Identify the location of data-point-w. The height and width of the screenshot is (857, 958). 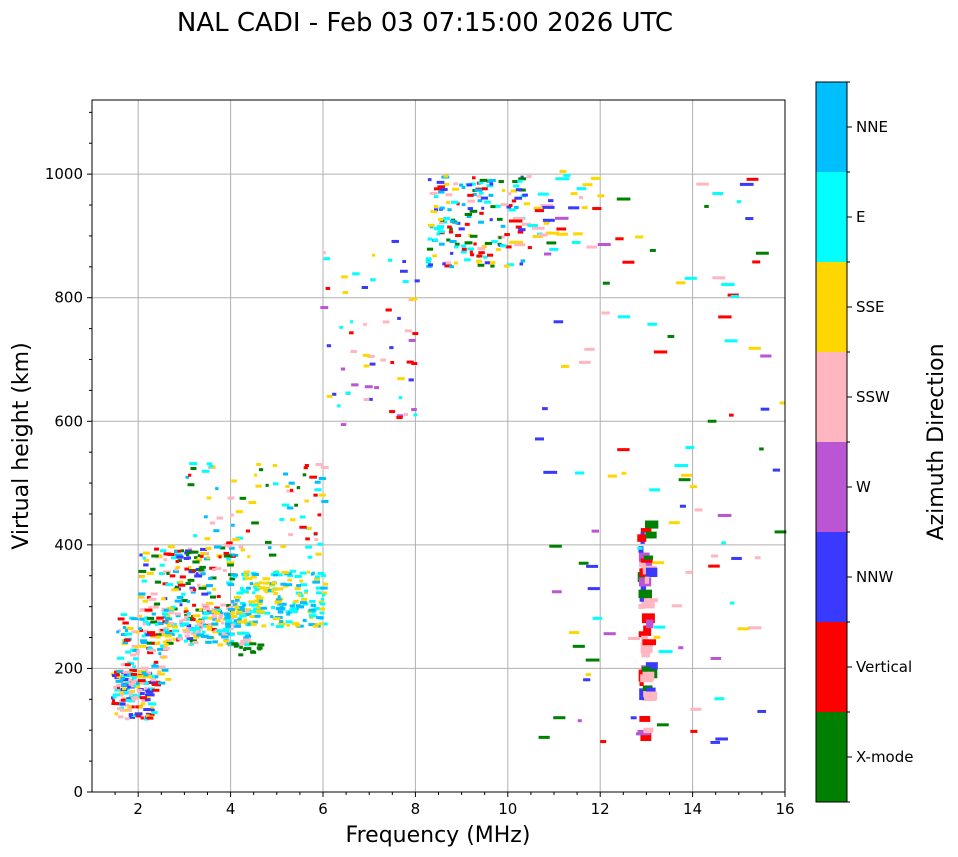
(562, 218).